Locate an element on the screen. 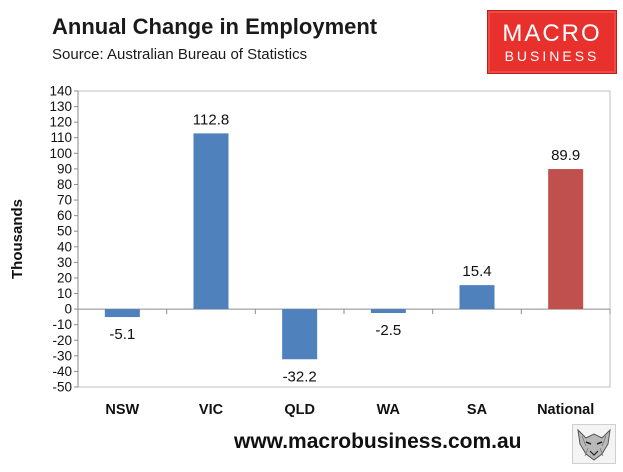 This screenshot has width=623, height=472. y-tick-label: 60 is located at coordinates (64, 215).